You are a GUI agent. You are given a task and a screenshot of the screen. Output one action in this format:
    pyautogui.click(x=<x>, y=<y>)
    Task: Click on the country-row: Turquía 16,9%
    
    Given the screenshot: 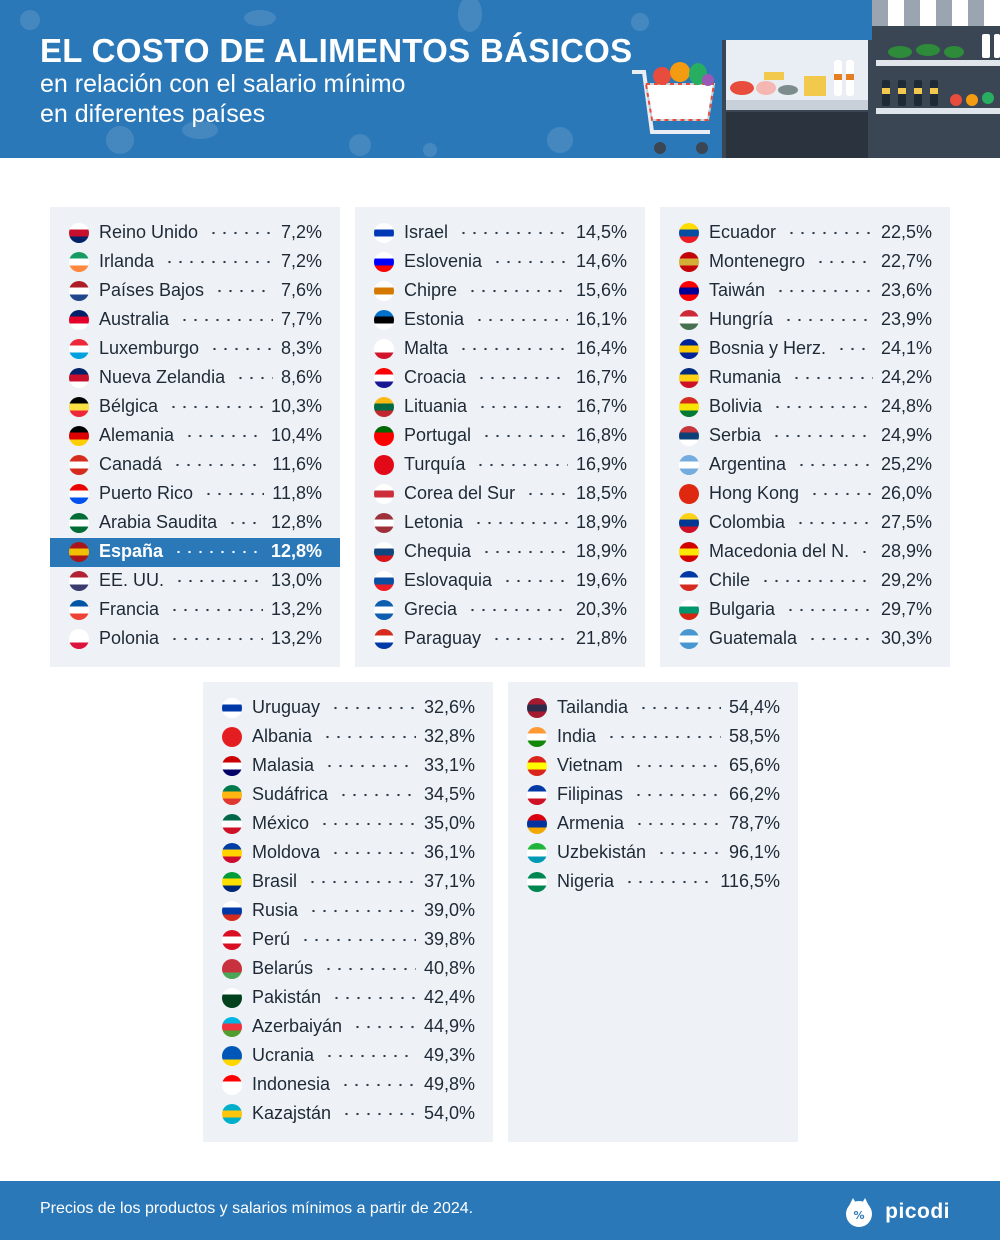 What is the action you would take?
    pyautogui.click(x=500, y=465)
    